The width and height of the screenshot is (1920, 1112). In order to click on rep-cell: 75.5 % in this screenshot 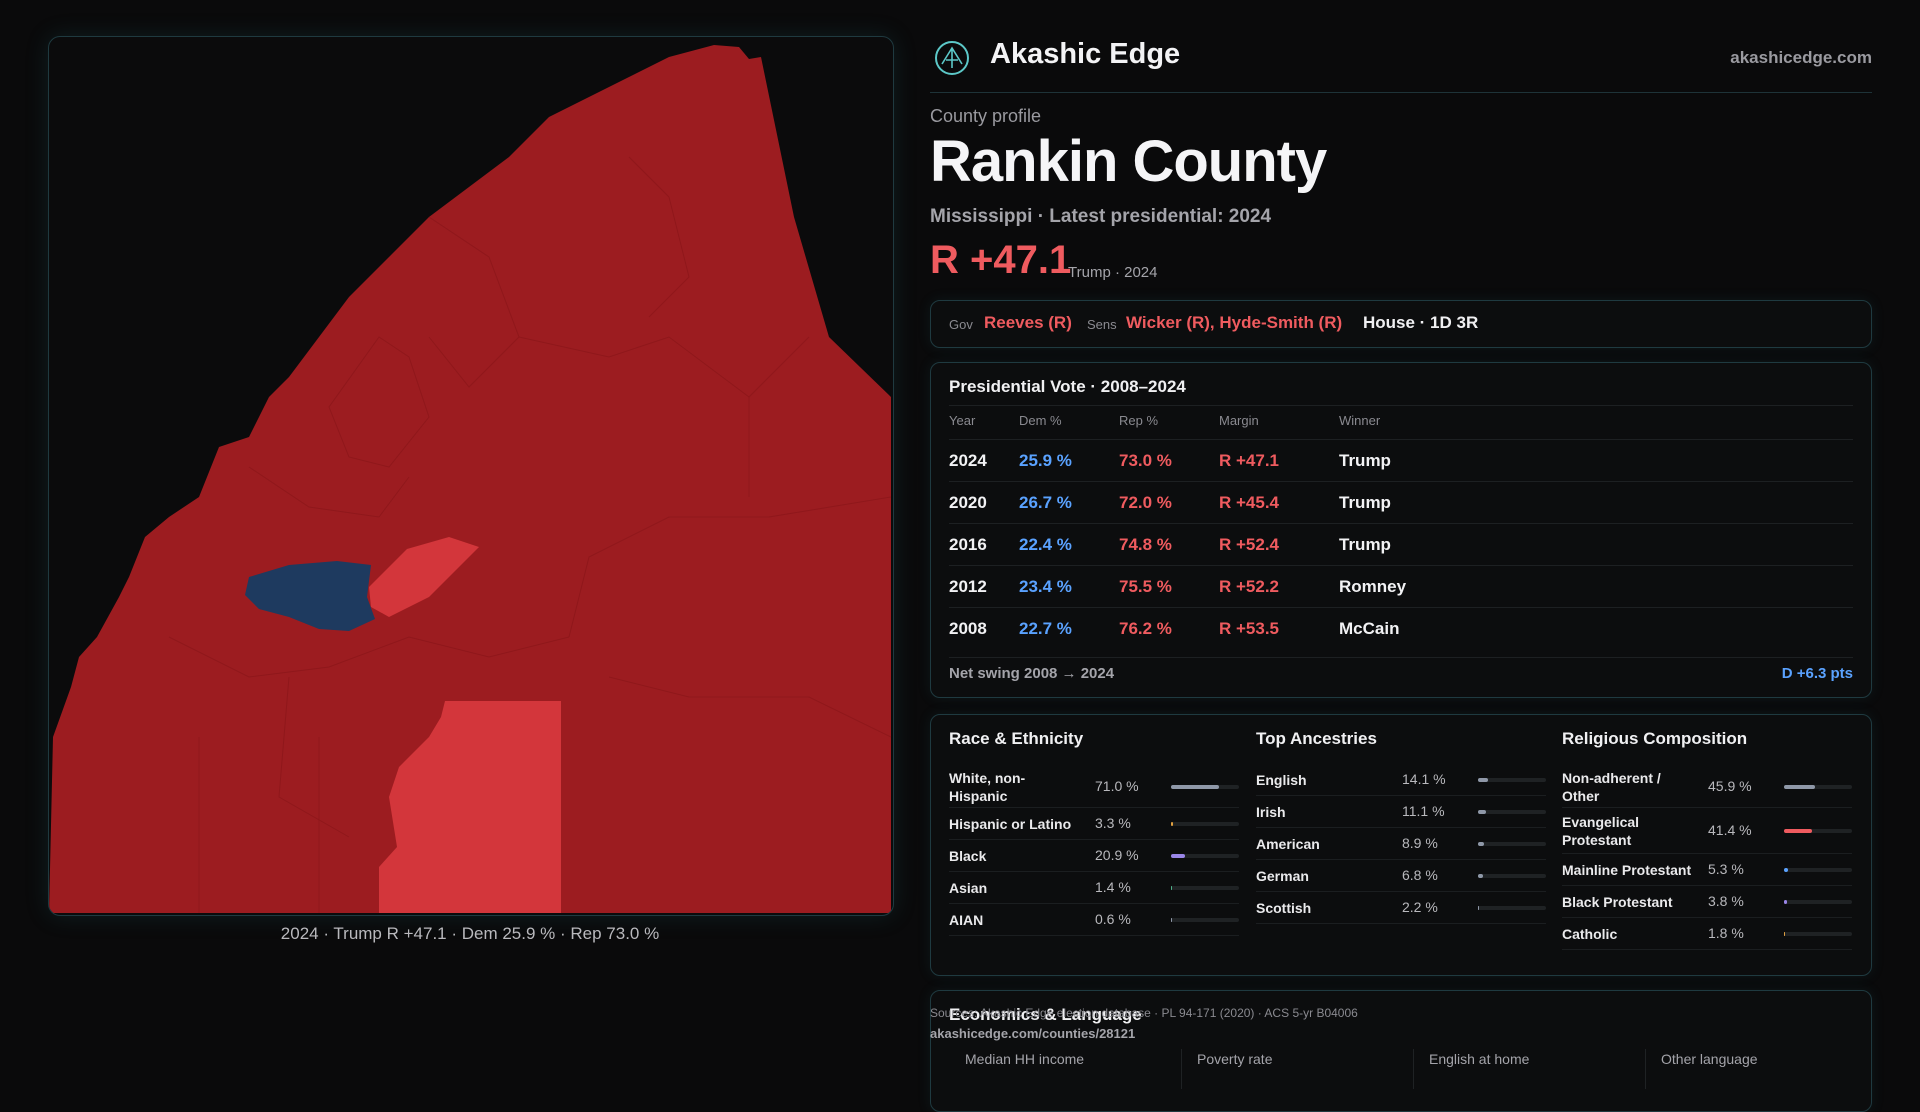, I will do `click(1145, 586)`.